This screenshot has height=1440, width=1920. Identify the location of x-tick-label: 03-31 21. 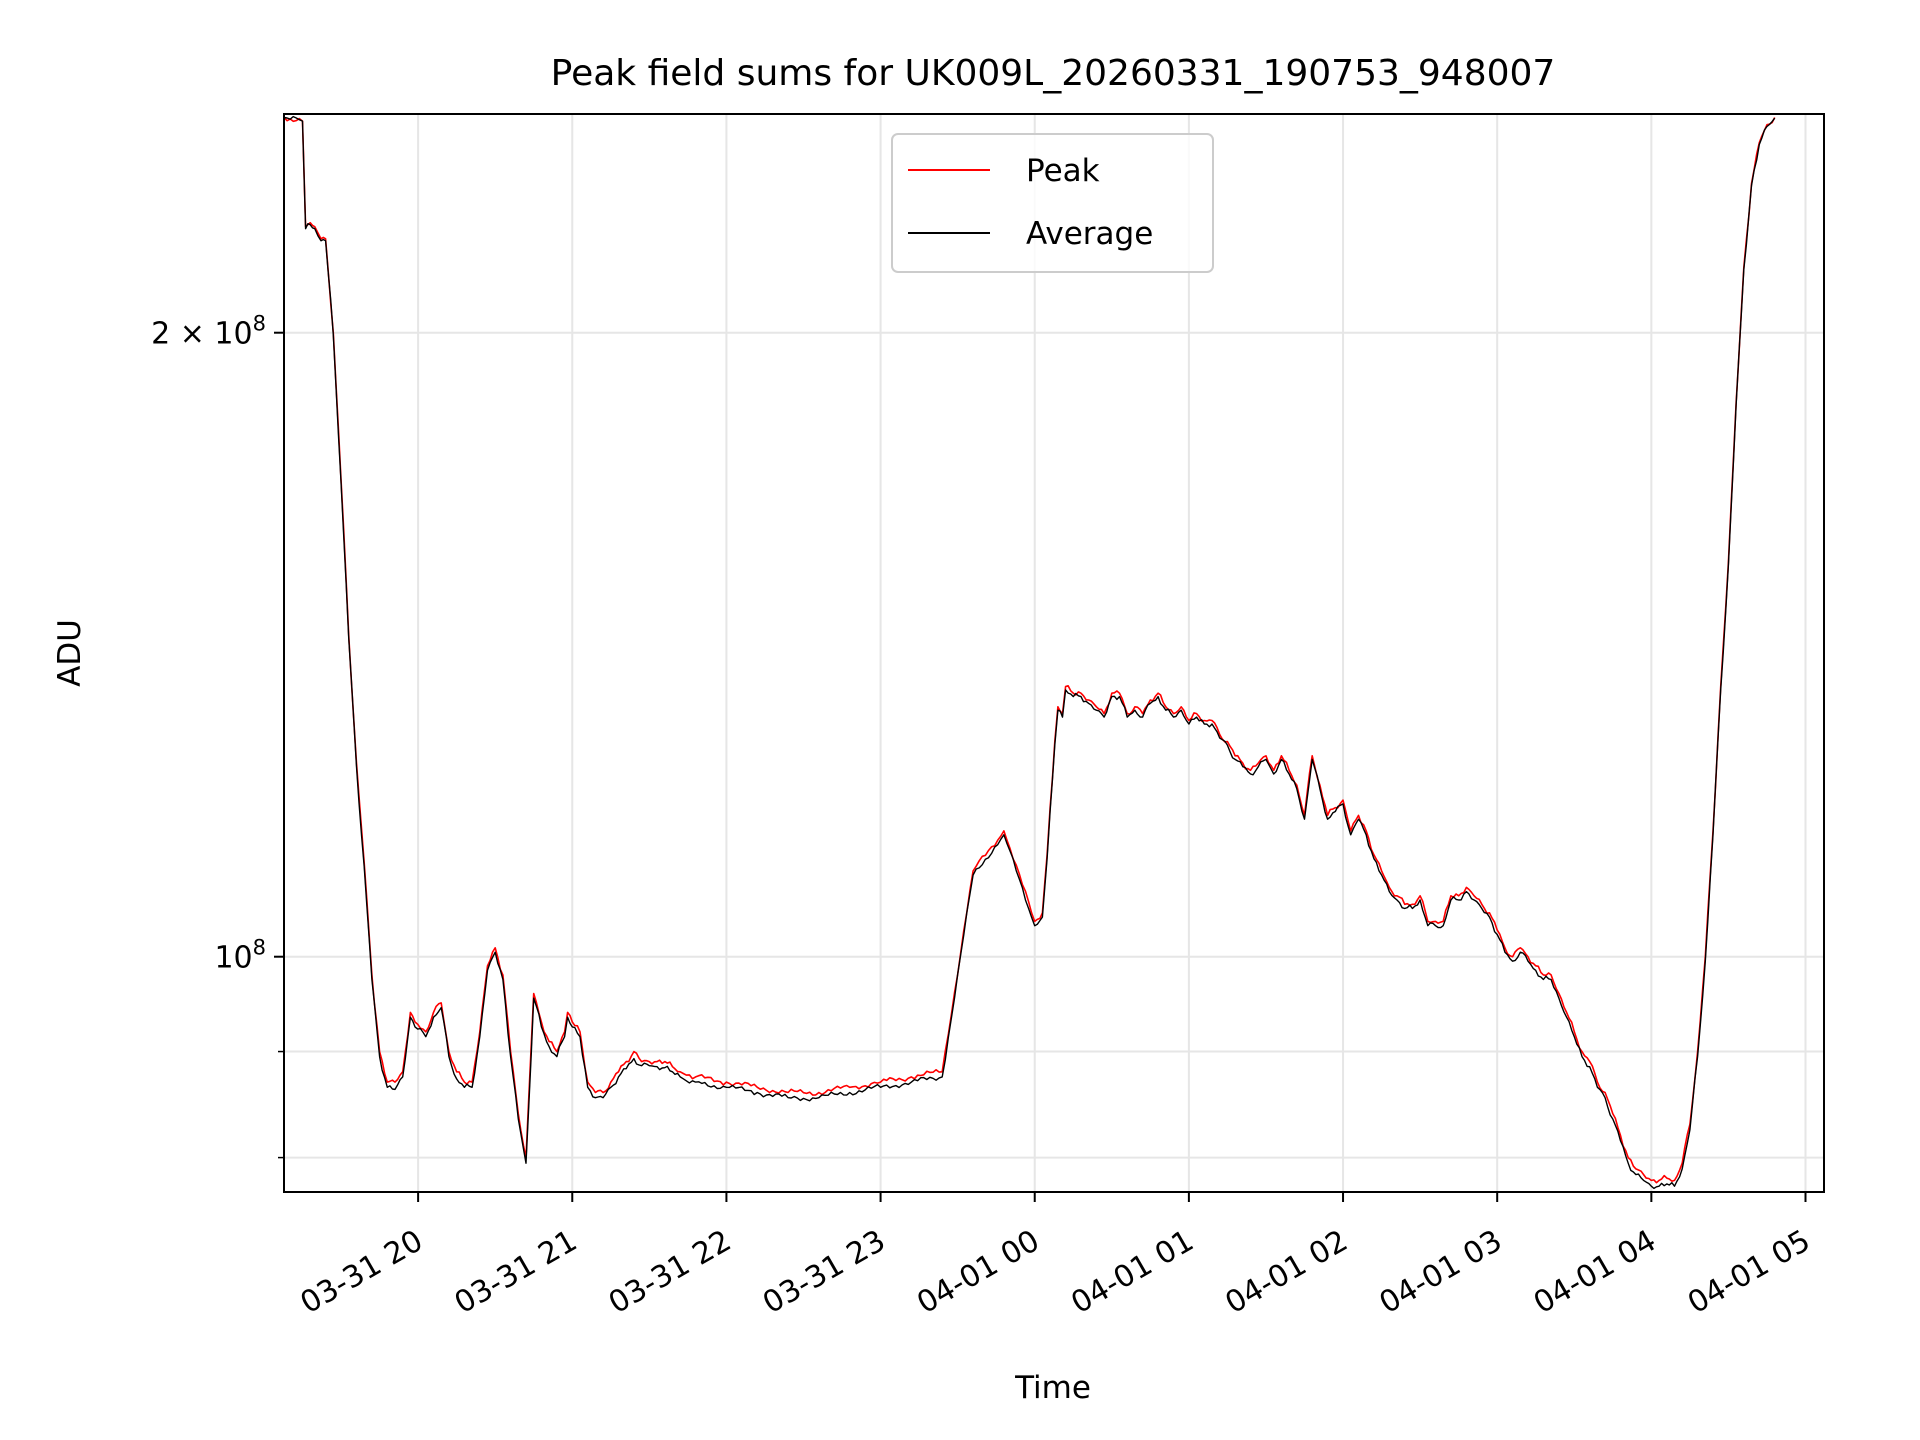
(516, 1272).